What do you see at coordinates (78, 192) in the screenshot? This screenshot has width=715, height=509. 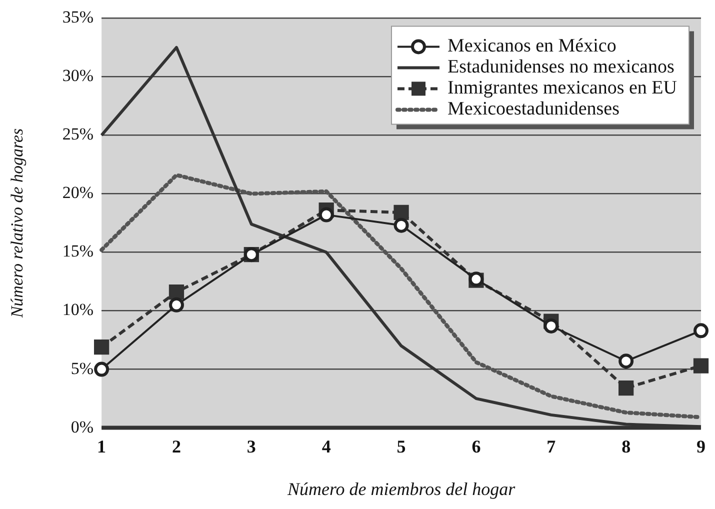 I see `y-tick-label: 20%` at bounding box center [78, 192].